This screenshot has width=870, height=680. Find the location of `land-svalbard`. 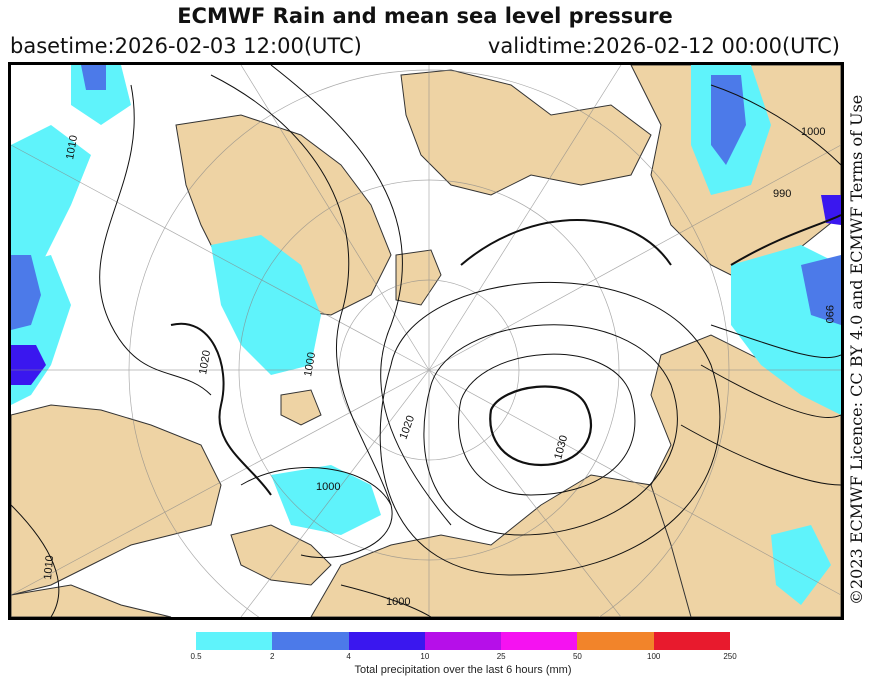

land-svalbard is located at coordinates (301, 407).